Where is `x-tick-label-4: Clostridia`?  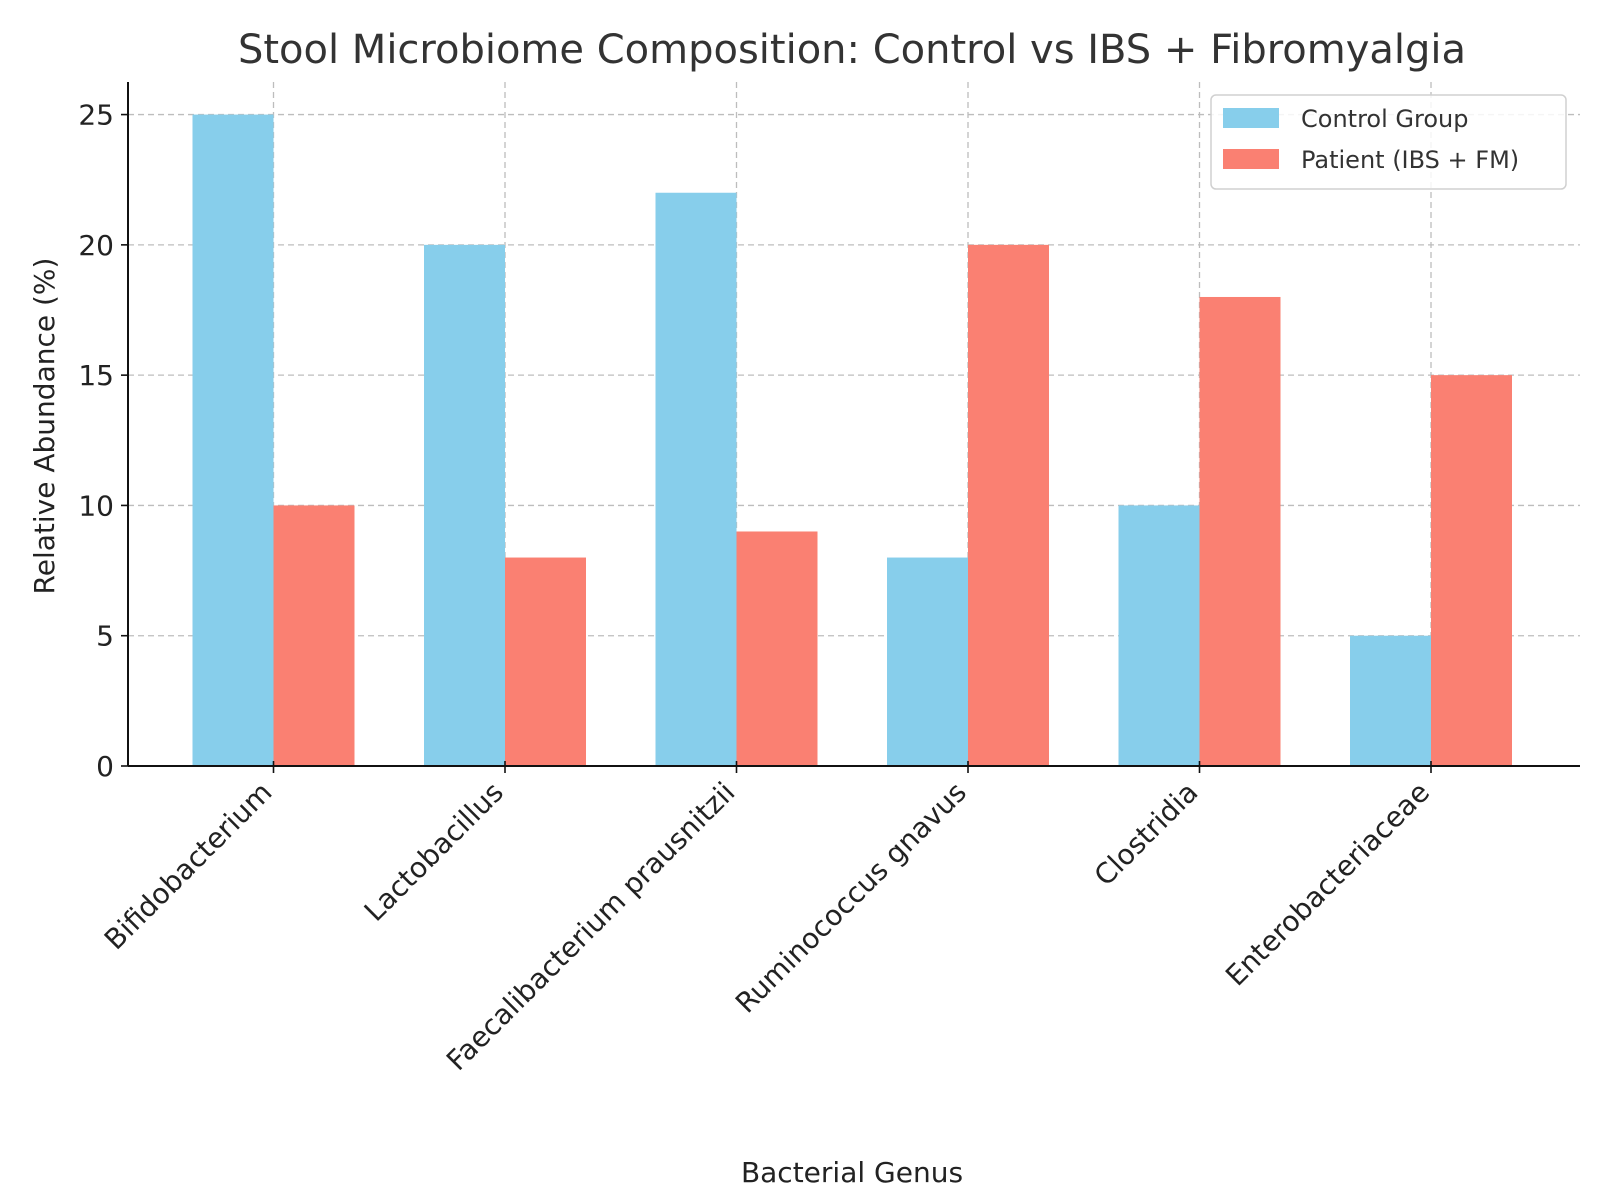
x-tick-label-4: Clostridia is located at coordinates (1146, 834).